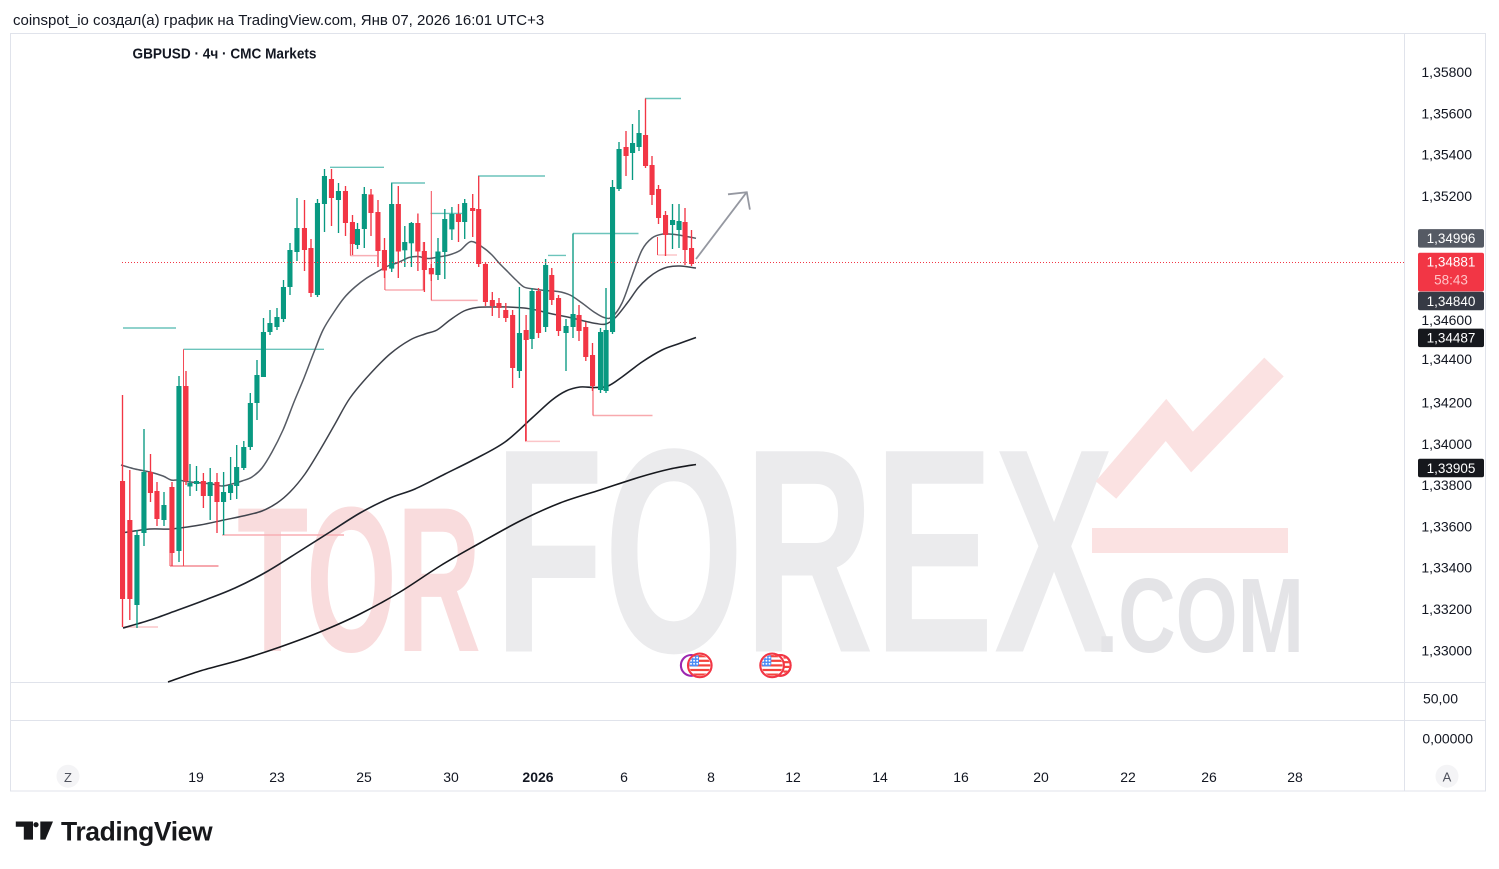  What do you see at coordinates (1446, 609) in the screenshot?
I see `svg-text: 1,33200` at bounding box center [1446, 609].